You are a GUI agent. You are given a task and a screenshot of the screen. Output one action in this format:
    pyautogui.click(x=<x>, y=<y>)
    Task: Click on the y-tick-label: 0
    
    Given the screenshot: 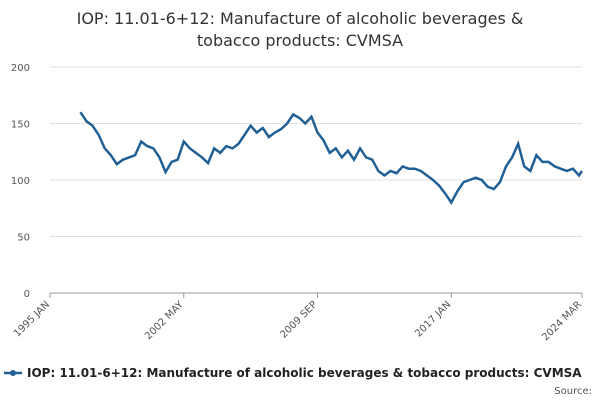 What is the action you would take?
    pyautogui.click(x=27, y=294)
    